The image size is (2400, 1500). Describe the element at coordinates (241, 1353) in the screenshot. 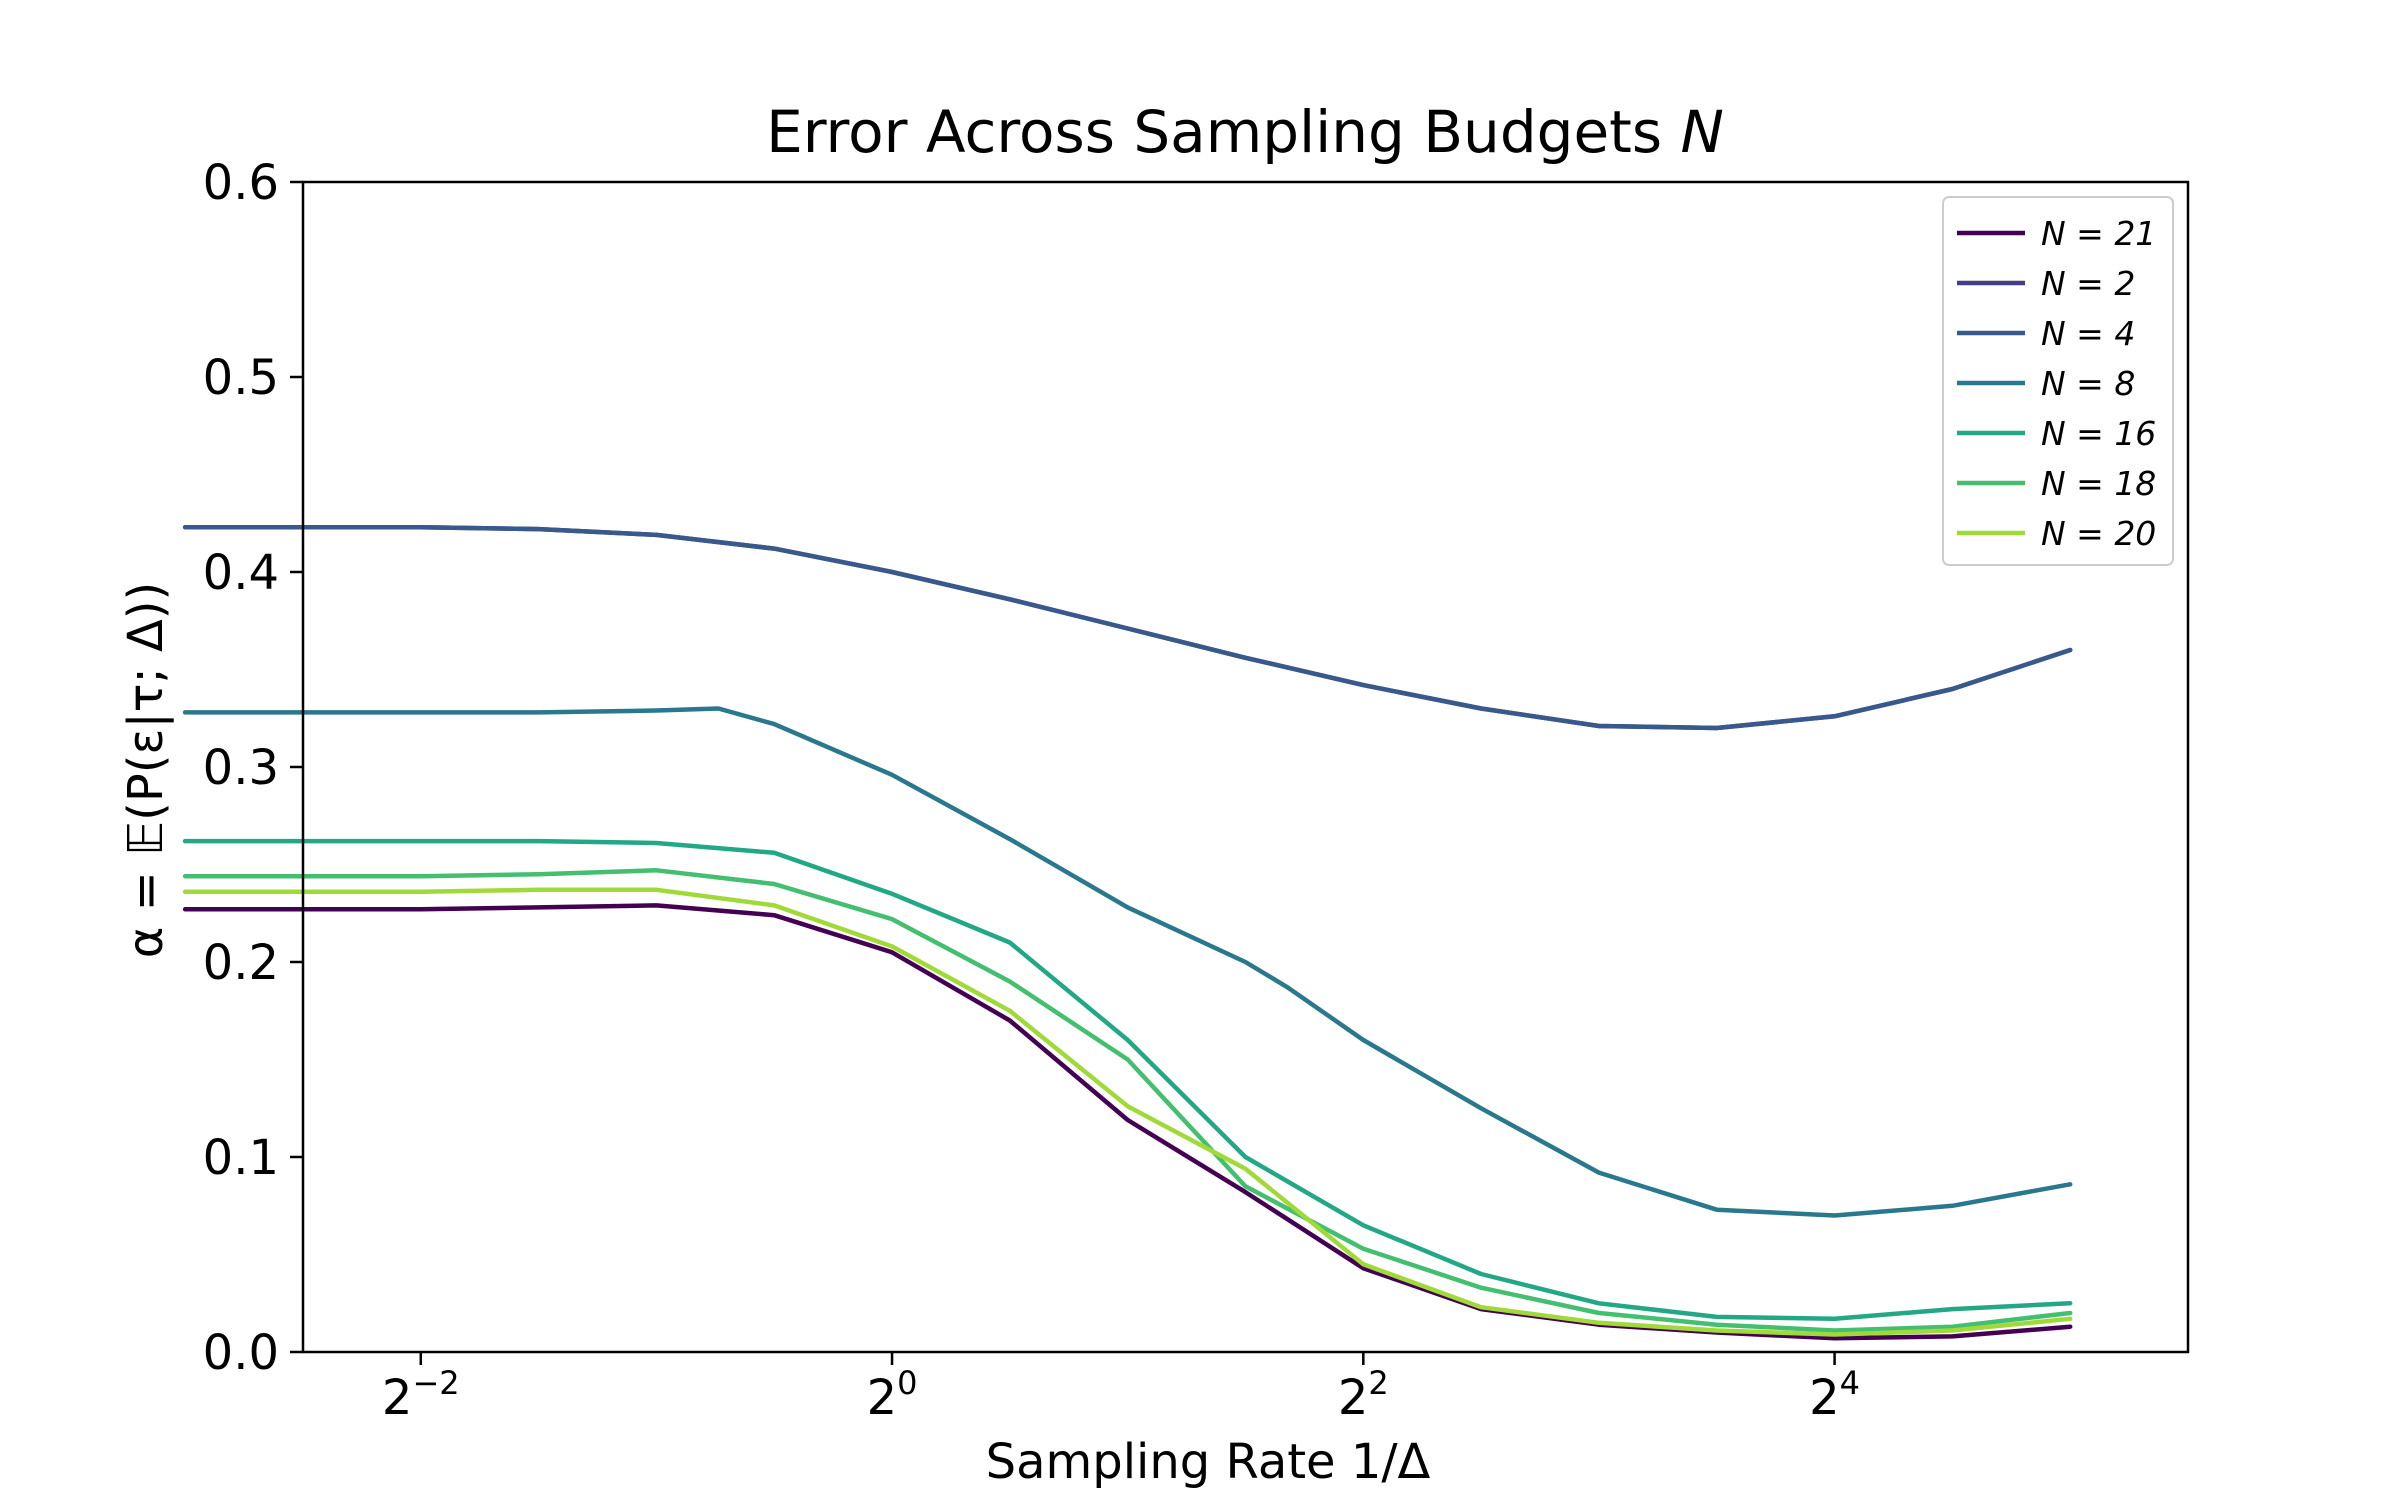

I see `y-tick-label: 0.0` at that location.